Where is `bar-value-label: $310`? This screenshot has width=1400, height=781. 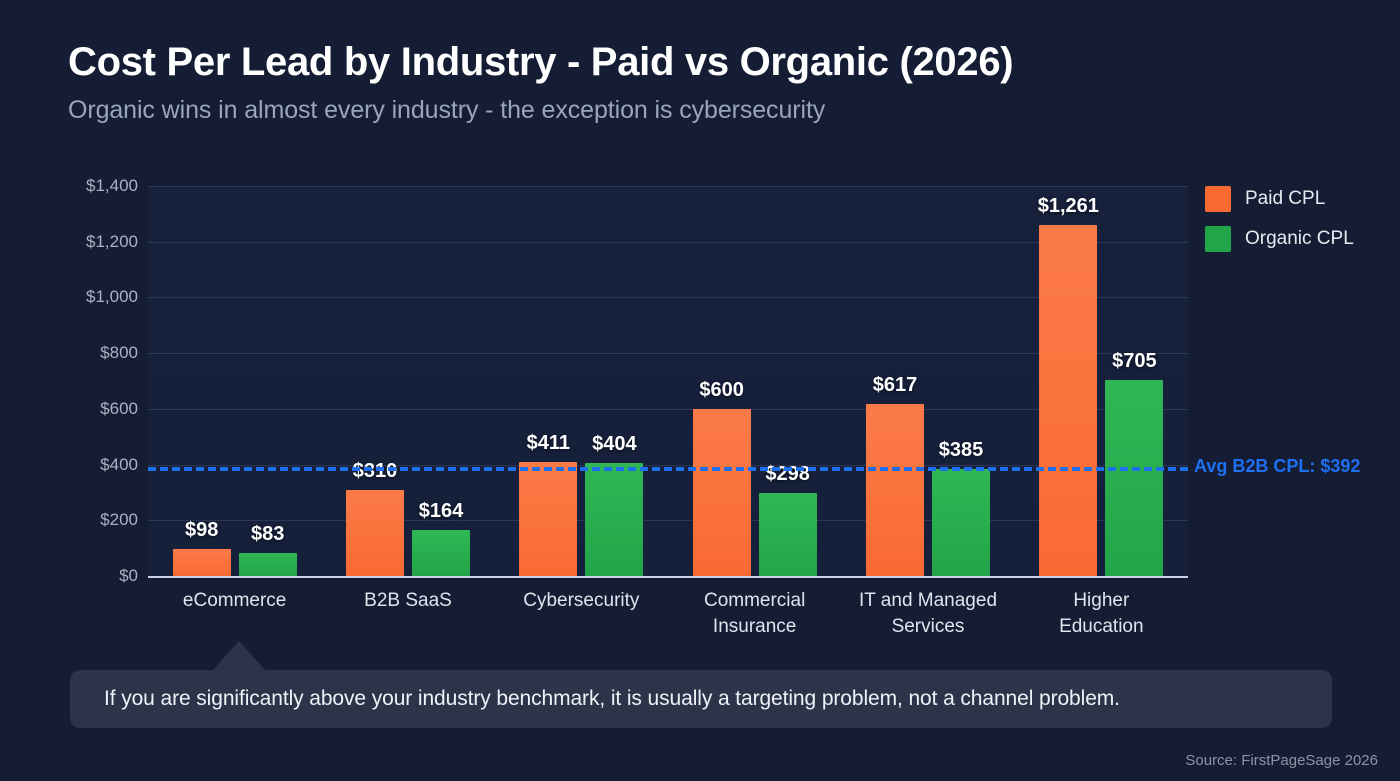 bar-value-label: $310 is located at coordinates (375, 470).